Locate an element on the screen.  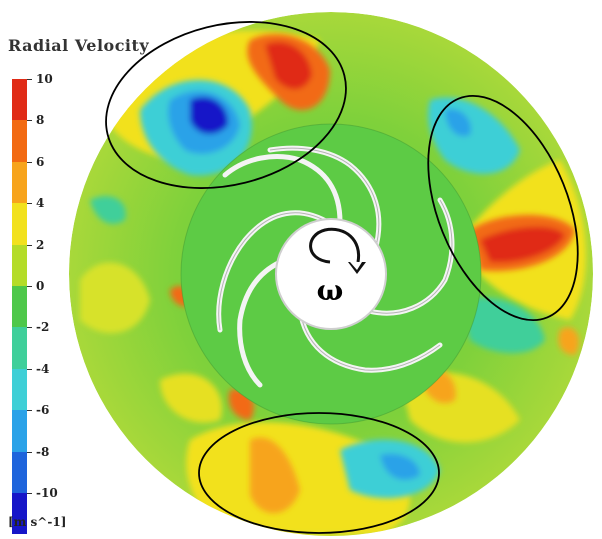
colorbar-tick-label: 8 is located at coordinates (40, 120).